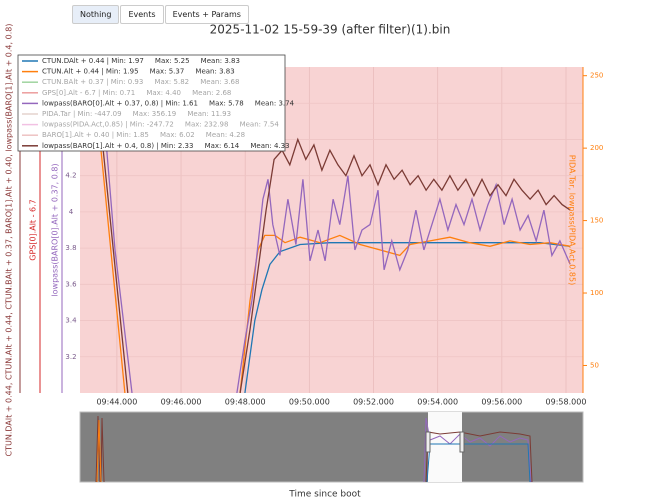 The height and width of the screenshot is (500, 651). What do you see at coordinates (33, 230) in the screenshot?
I see `y-axis-title: GPS[0].Alt - 6.7` at bounding box center [33, 230].